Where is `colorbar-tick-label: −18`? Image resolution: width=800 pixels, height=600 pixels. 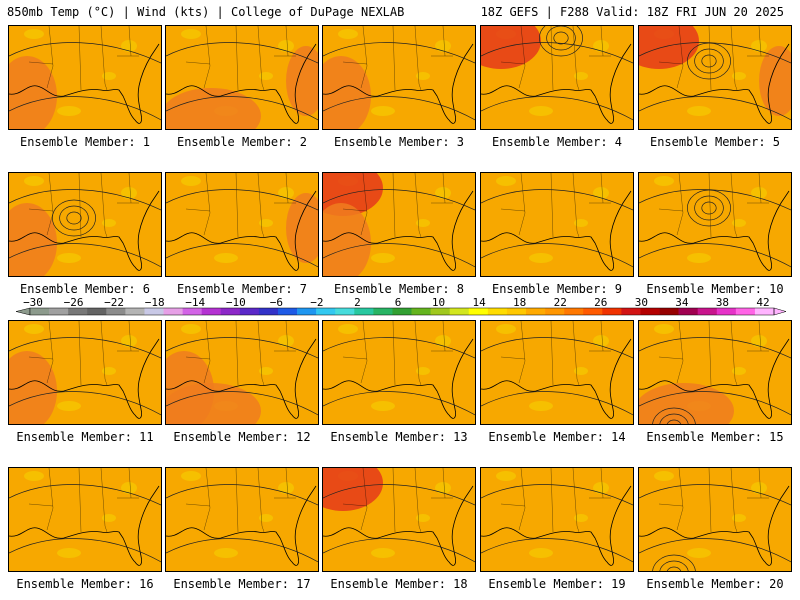
colorbar-tick-label: −18 is located at coordinates (154, 302).